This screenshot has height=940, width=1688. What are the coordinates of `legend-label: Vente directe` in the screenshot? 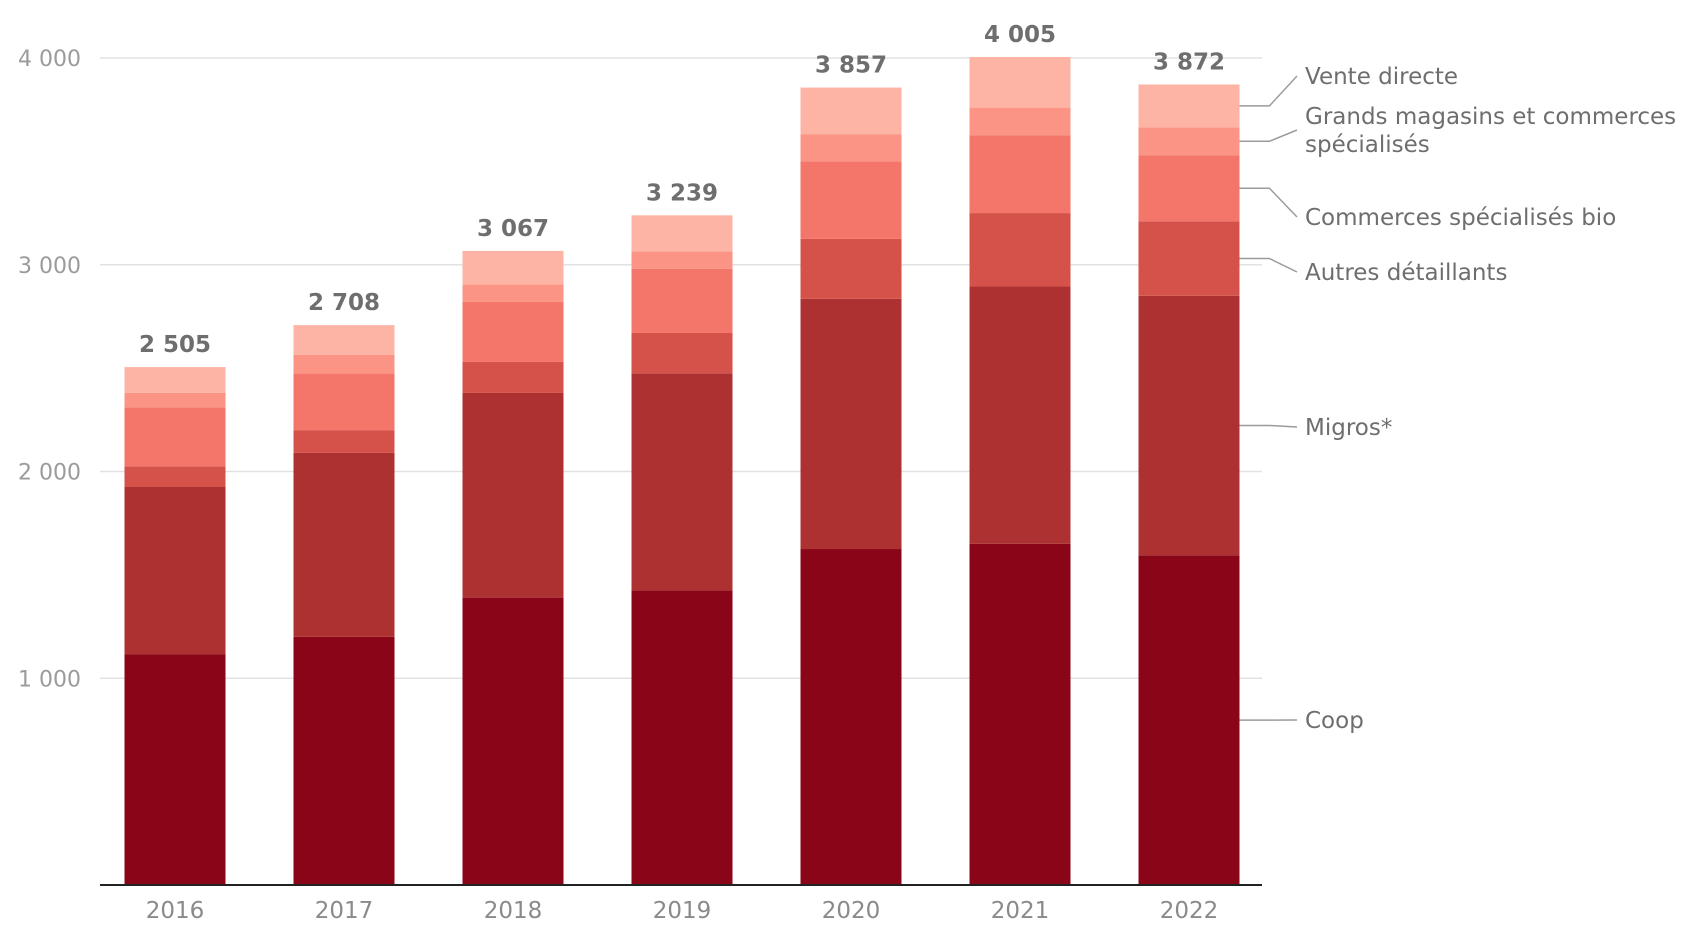 It's located at (1381, 77).